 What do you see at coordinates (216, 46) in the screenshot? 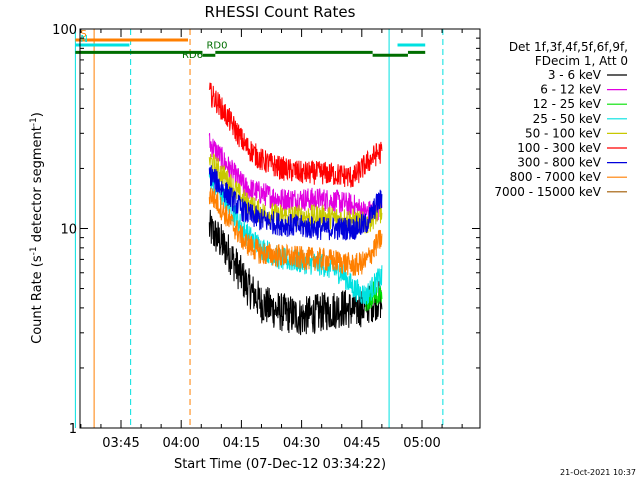
I see `segment-label-rd0: RD0` at bounding box center [216, 46].